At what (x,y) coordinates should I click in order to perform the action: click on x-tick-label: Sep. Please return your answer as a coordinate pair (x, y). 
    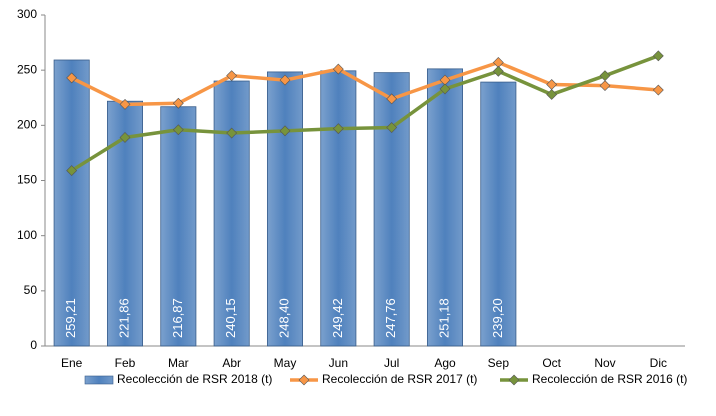
    Looking at the image, I should click on (499, 363).